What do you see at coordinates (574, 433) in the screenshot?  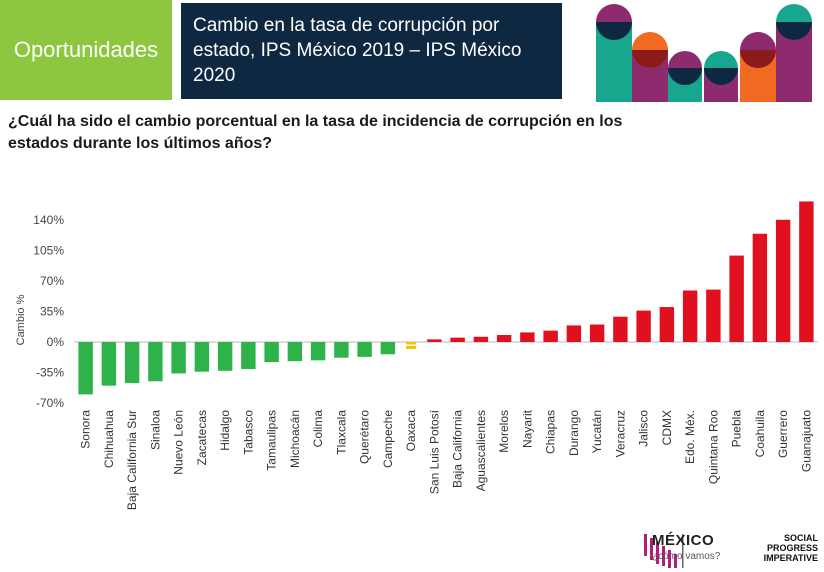 I see `x-tick-label: Durango` at bounding box center [574, 433].